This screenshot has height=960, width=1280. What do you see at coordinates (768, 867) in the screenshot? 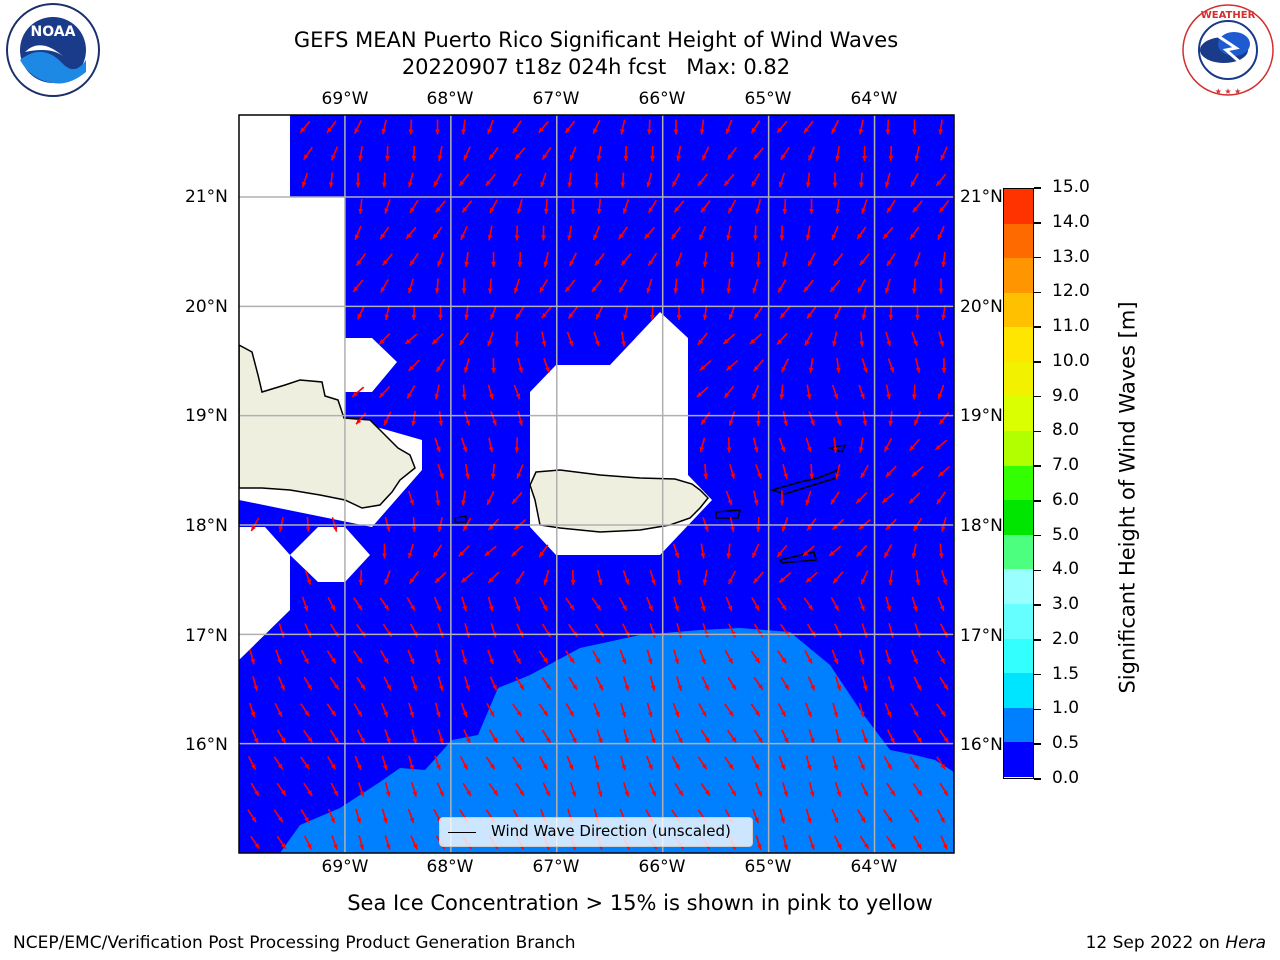
I see `lon-bottom-label: 65°W` at bounding box center [768, 867].